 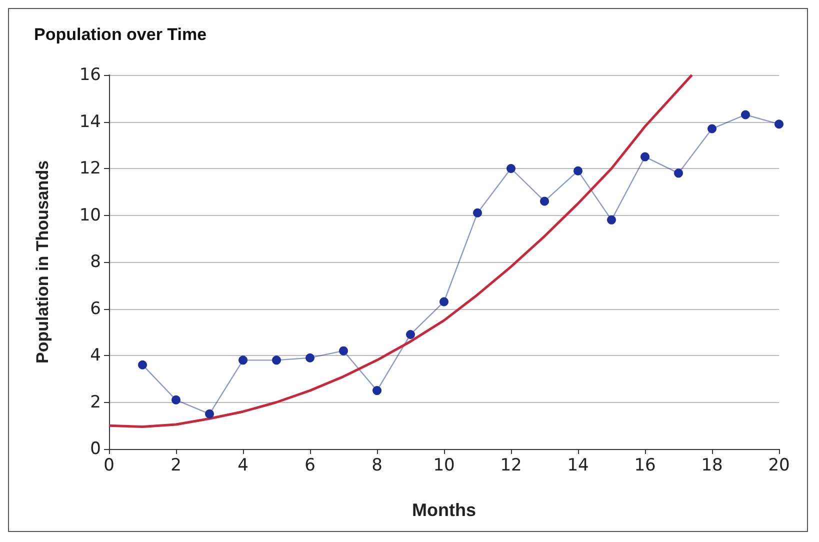 I want to click on x-tick-label: 12, so click(x=511, y=466).